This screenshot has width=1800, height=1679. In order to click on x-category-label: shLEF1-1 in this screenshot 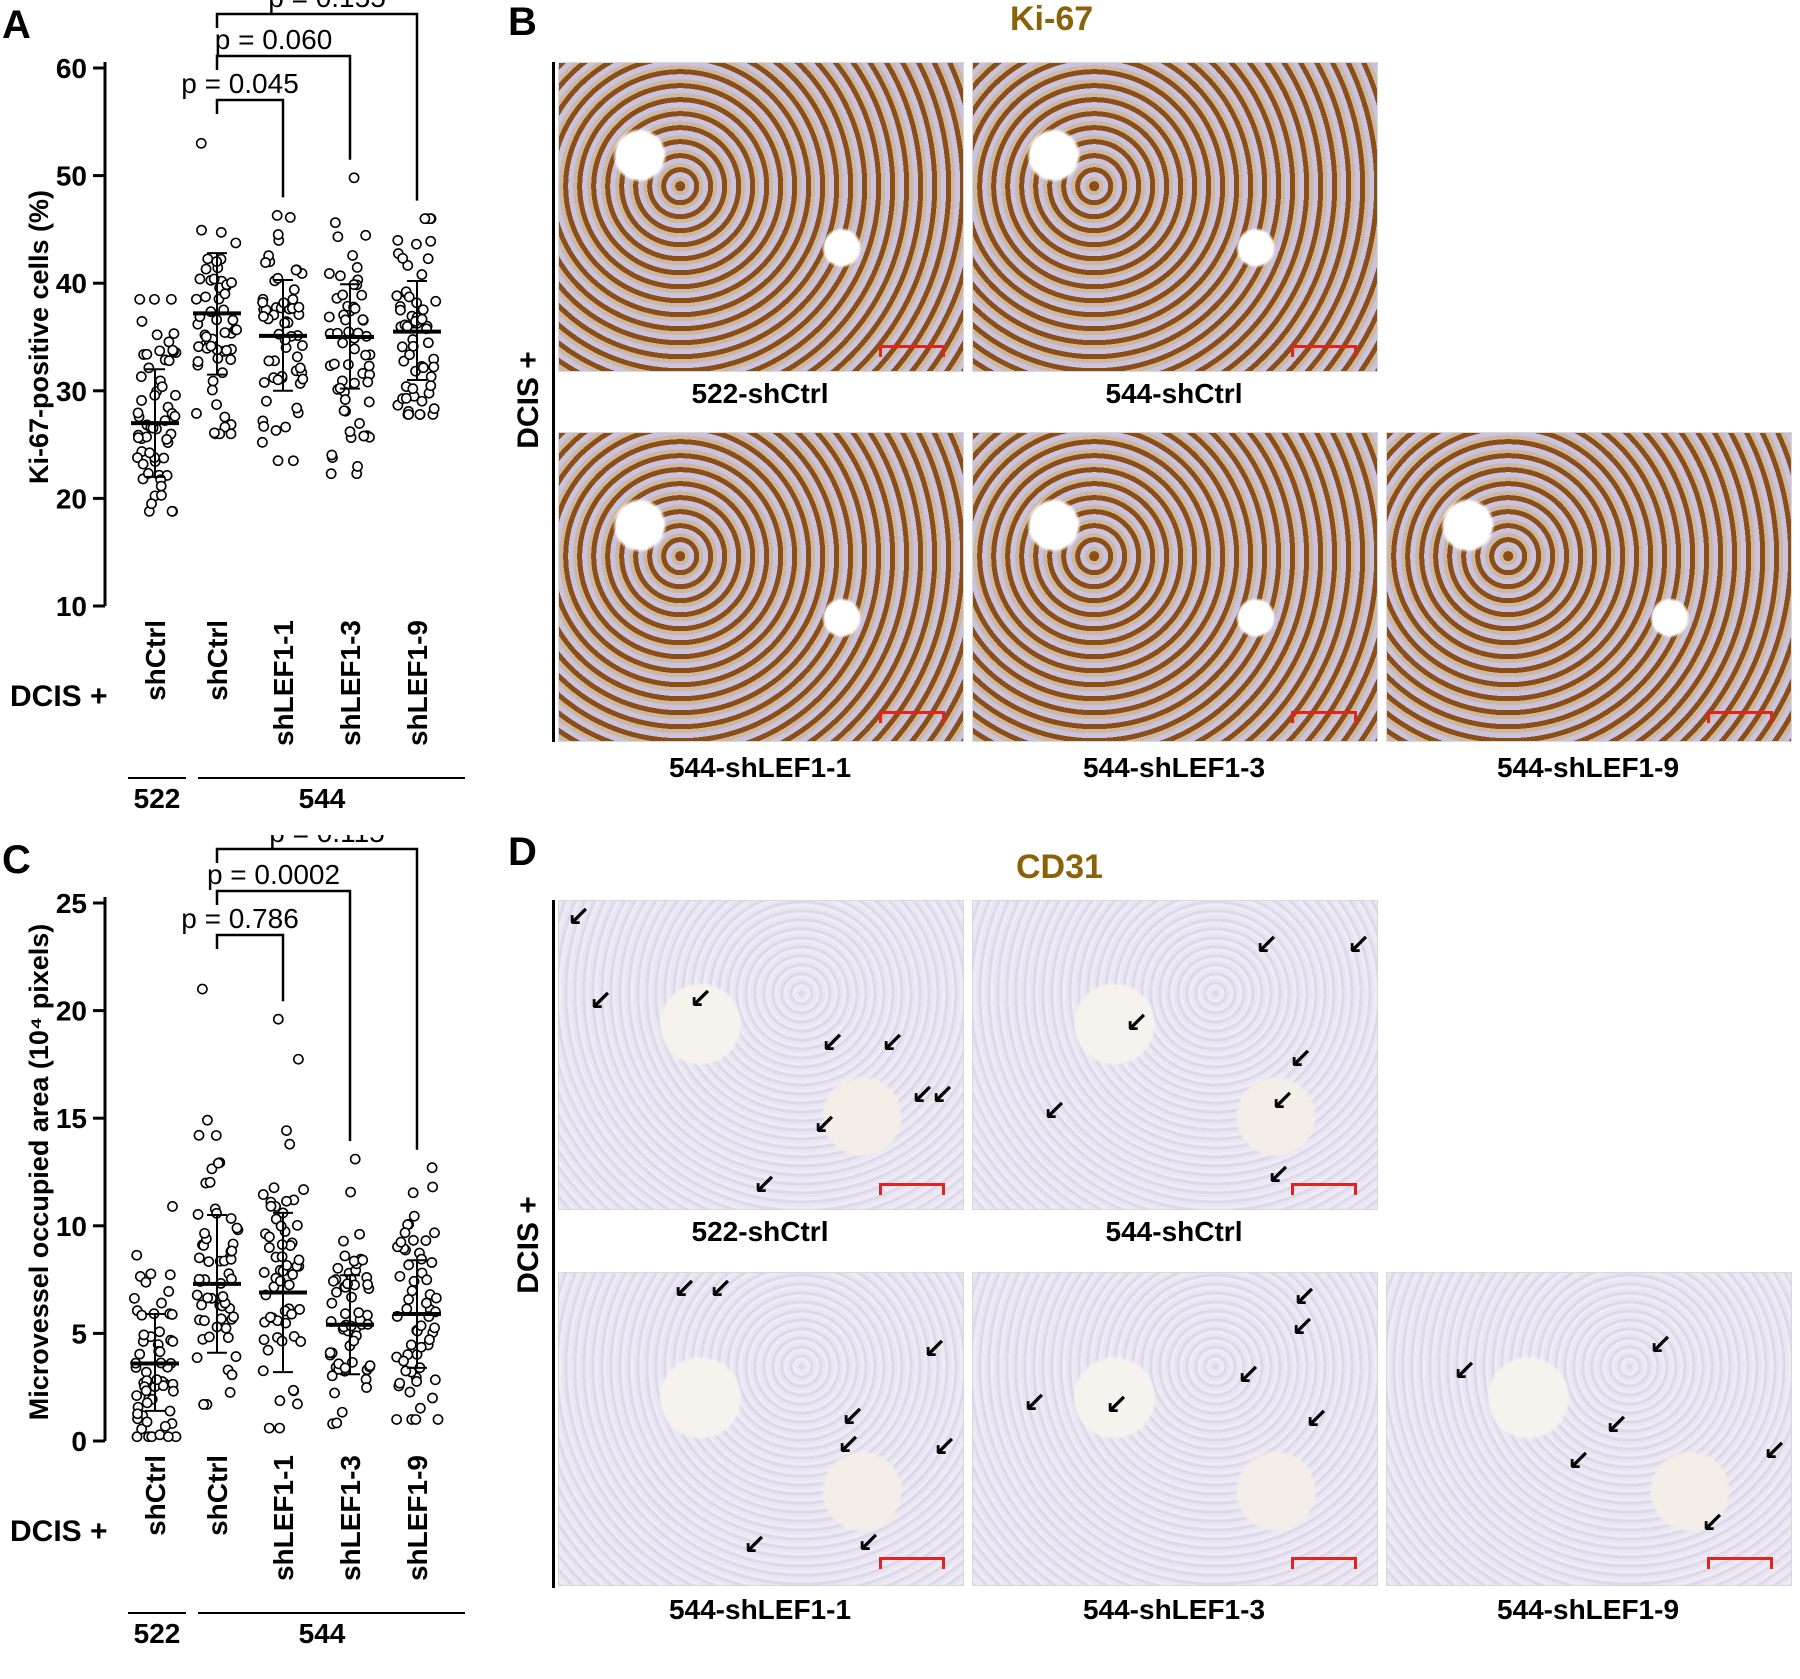, I will do `click(283, 1518)`.